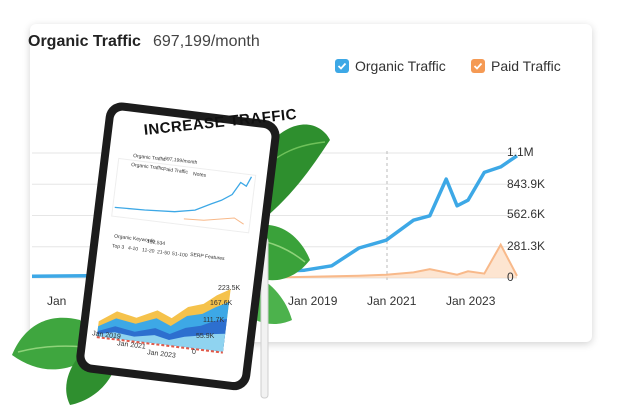 Image resolution: width=622 pixels, height=415 pixels. I want to click on legend-paid-label: Paid Traffic, so click(526, 66).